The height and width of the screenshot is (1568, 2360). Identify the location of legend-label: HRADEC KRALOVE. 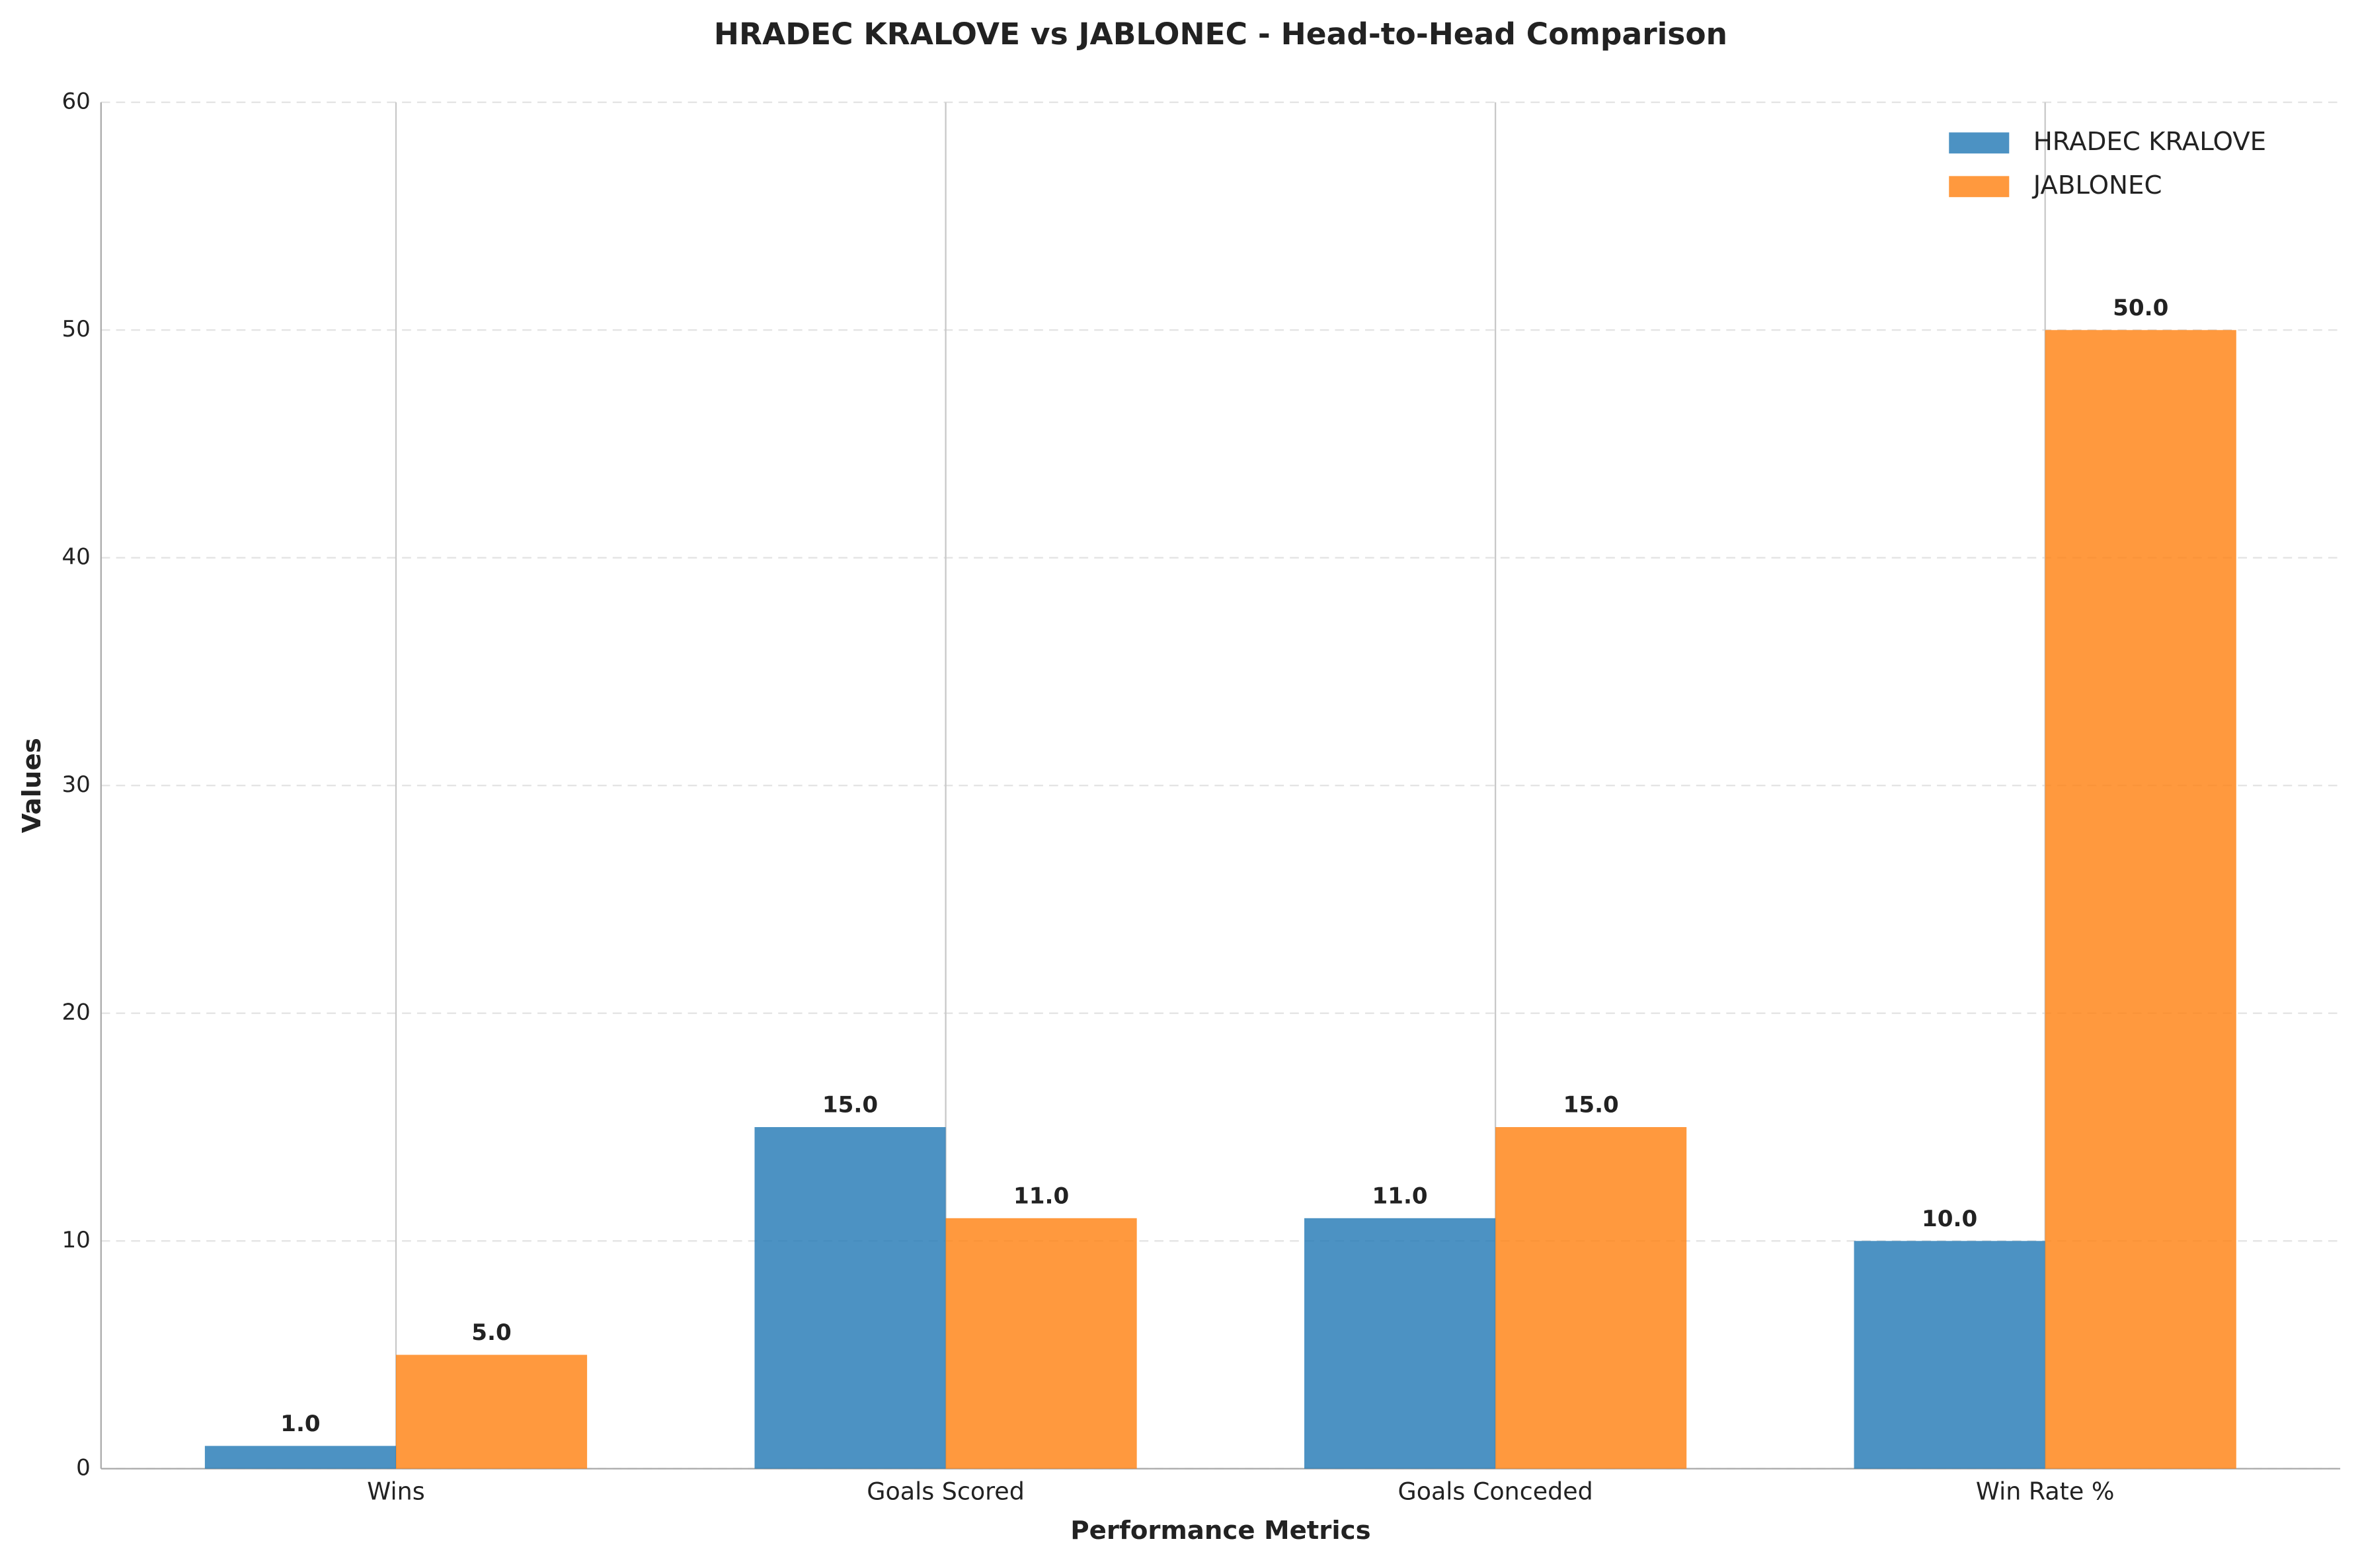
(2149, 142).